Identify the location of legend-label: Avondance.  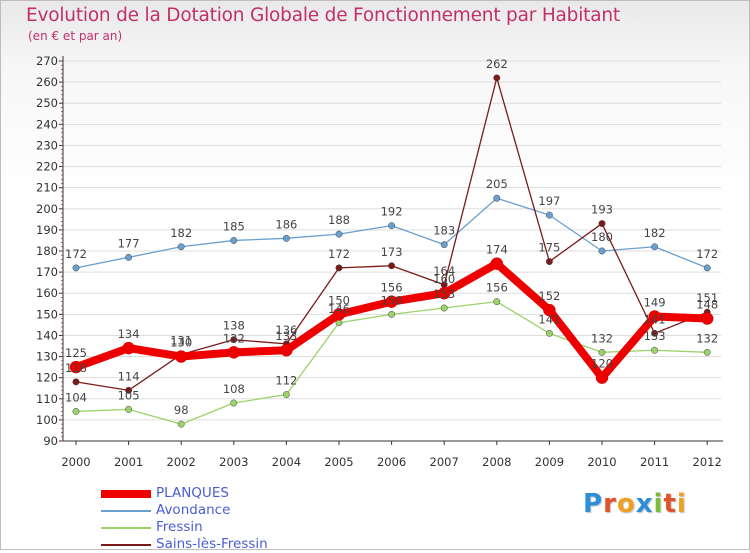
(193, 510).